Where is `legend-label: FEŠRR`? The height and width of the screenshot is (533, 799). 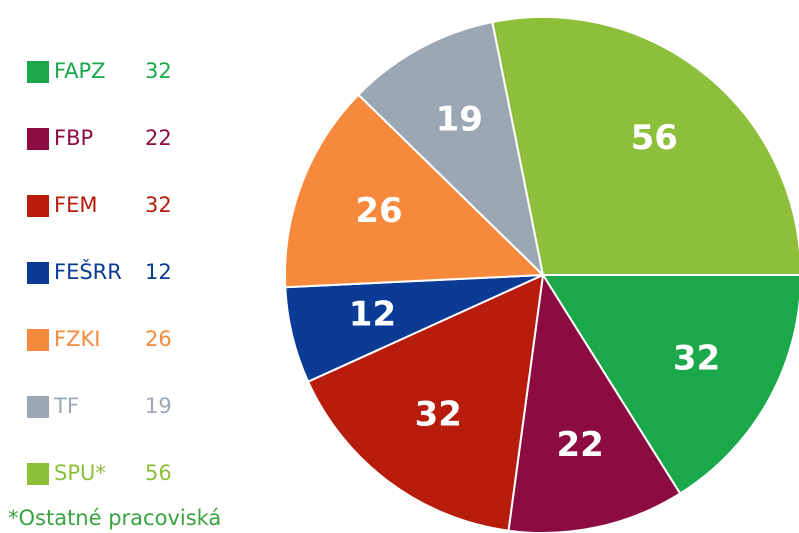 legend-label: FEŠRR is located at coordinates (88, 271).